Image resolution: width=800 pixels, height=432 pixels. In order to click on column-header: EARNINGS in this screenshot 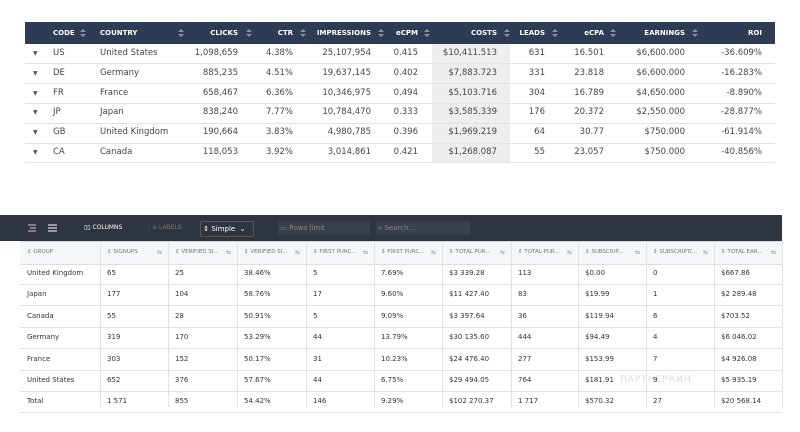, I will do `click(664, 33)`.